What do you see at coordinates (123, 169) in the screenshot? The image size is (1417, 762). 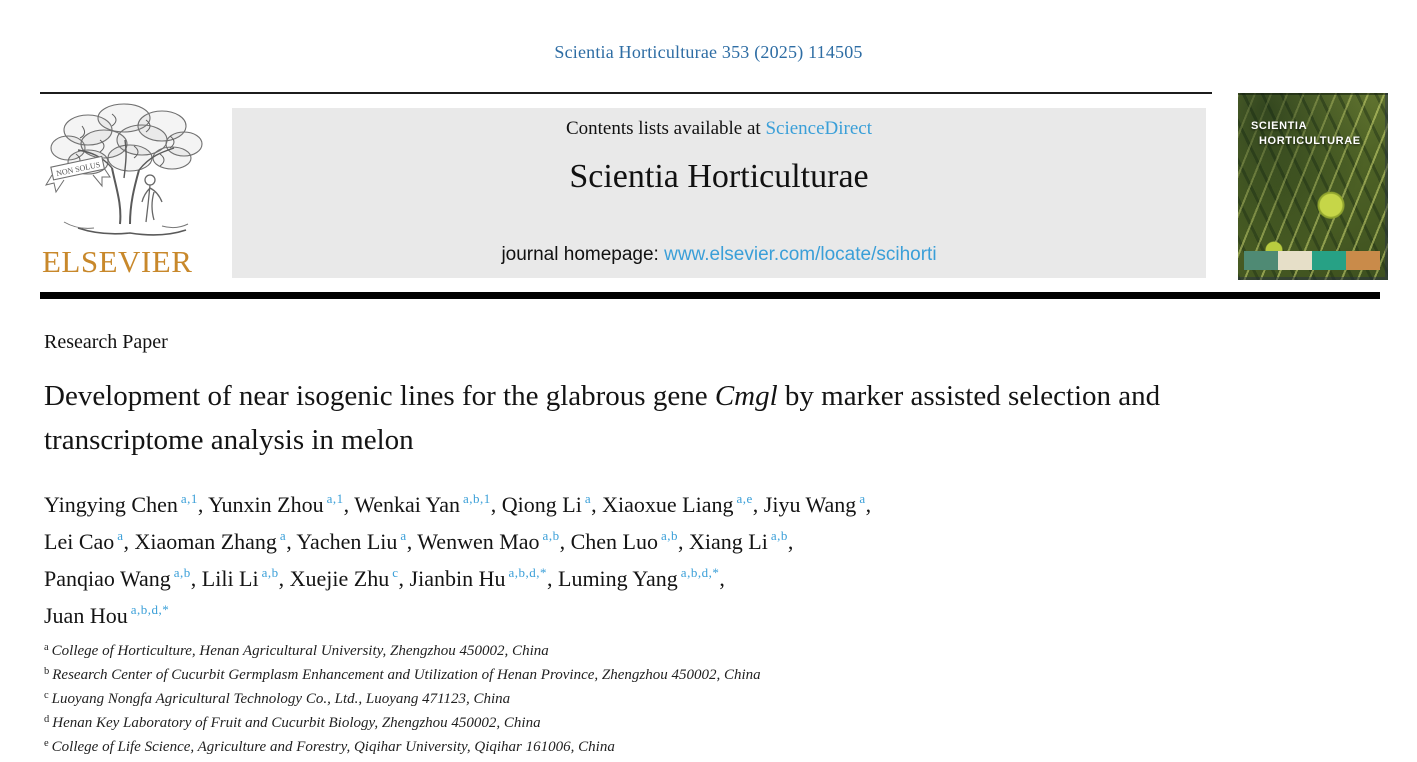 I see `elsevier-tree-icon: NON SOLUS` at bounding box center [123, 169].